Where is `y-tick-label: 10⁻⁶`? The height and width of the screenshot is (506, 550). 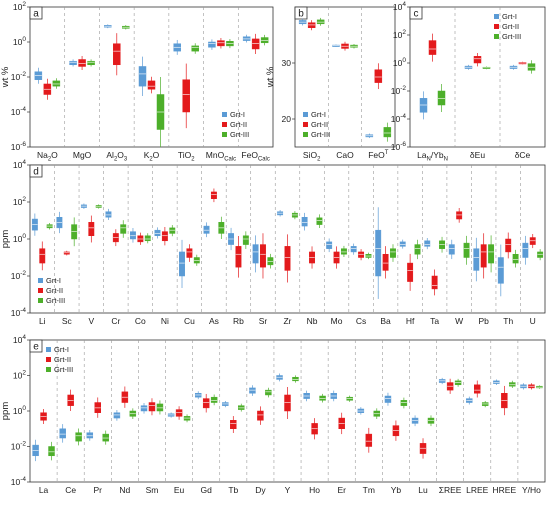
y-tick-label: 10⁻⁶ is located at coordinates (399, 146).